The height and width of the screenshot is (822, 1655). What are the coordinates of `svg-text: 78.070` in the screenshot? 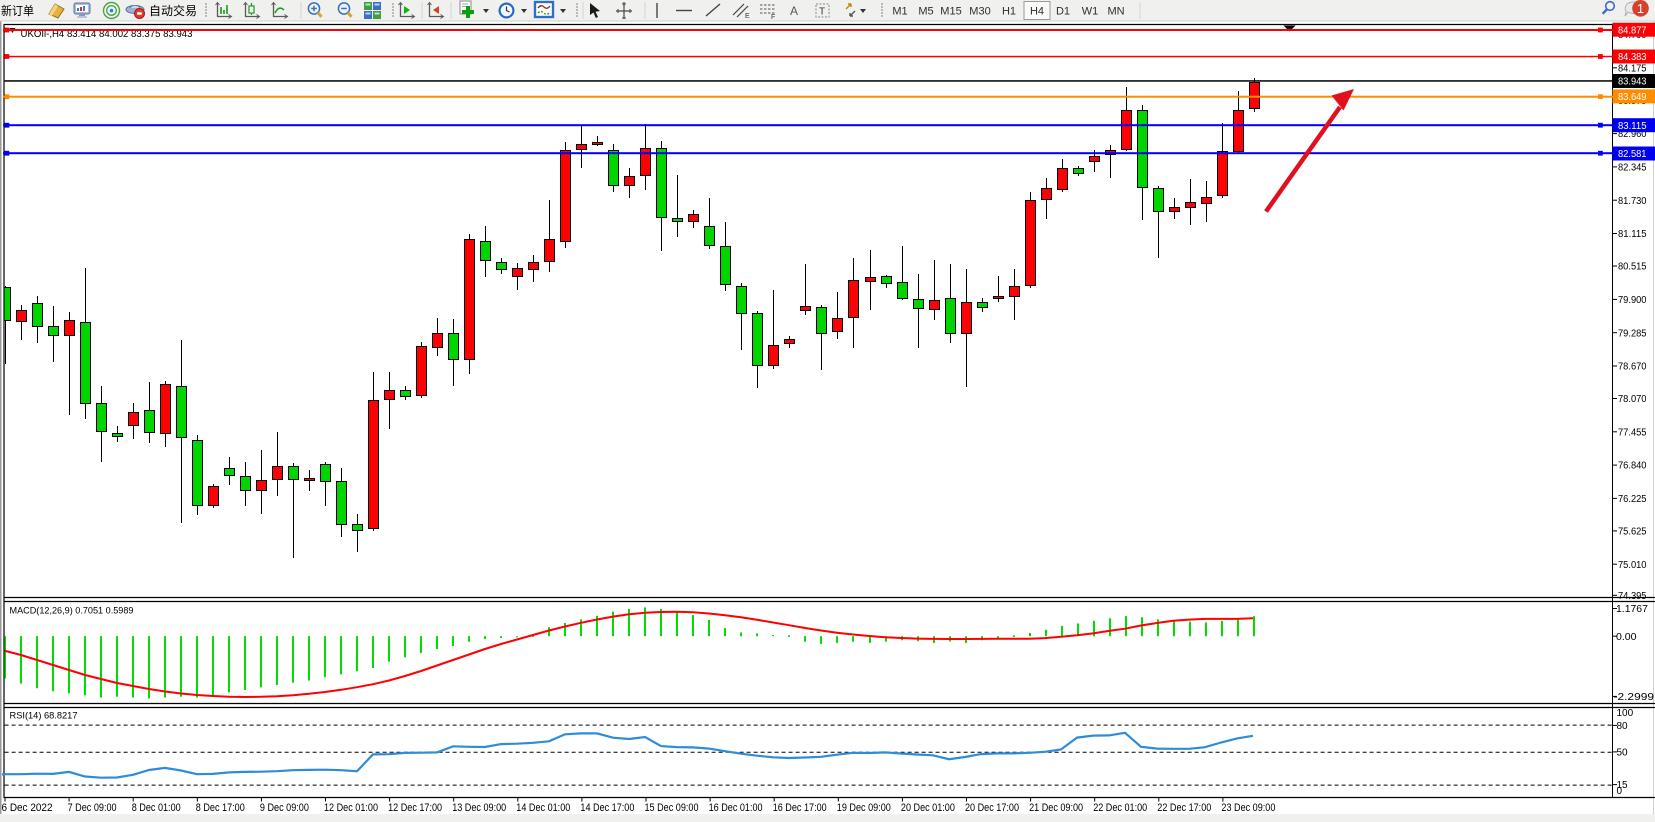 It's located at (1632, 399).